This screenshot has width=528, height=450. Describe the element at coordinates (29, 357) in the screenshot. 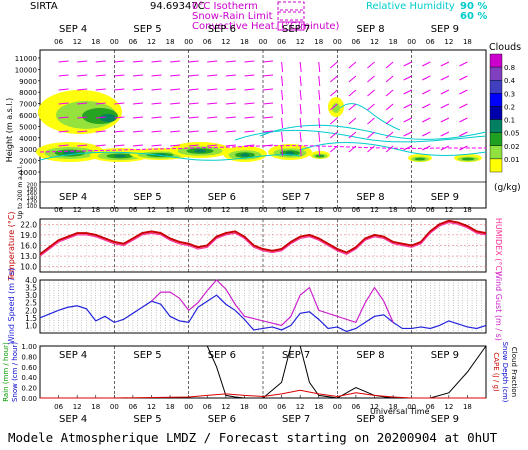

I see `precip-ytick: 0.80` at that location.